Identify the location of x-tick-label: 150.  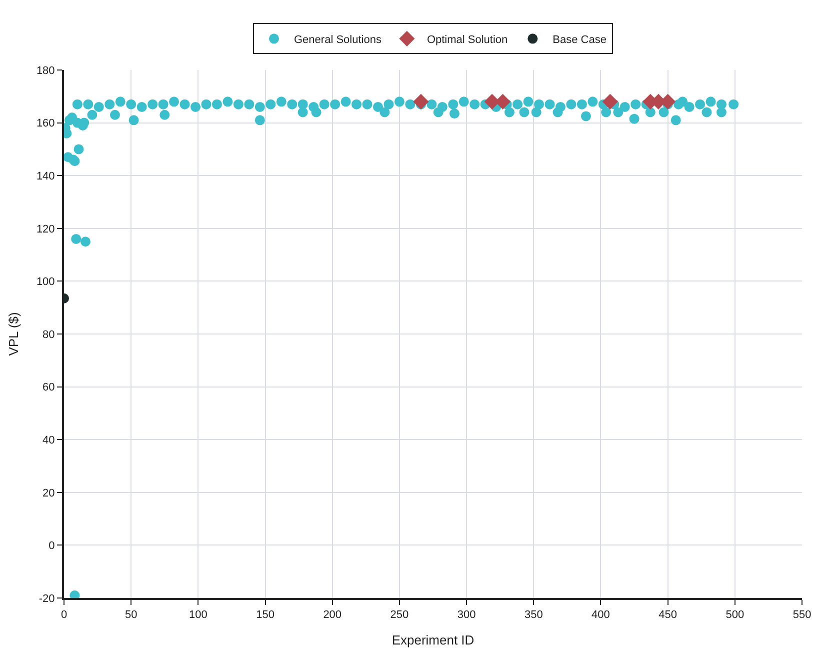
(265, 615).